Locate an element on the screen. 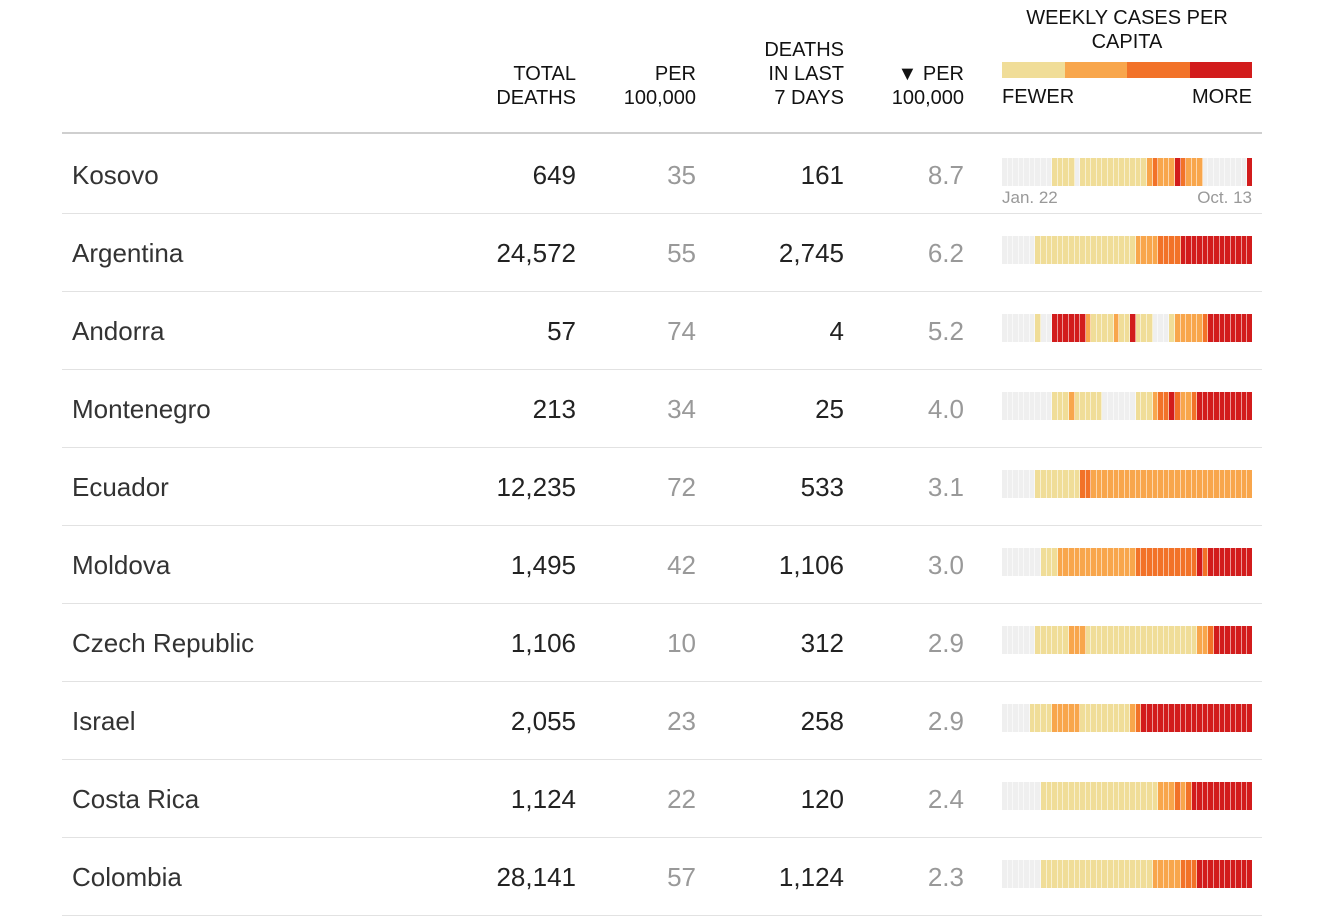 The height and width of the screenshot is (916, 1336). table-row: Kosovo 649 35 161 8.7 Jan. 22 Oct. 13 is located at coordinates (662, 175).